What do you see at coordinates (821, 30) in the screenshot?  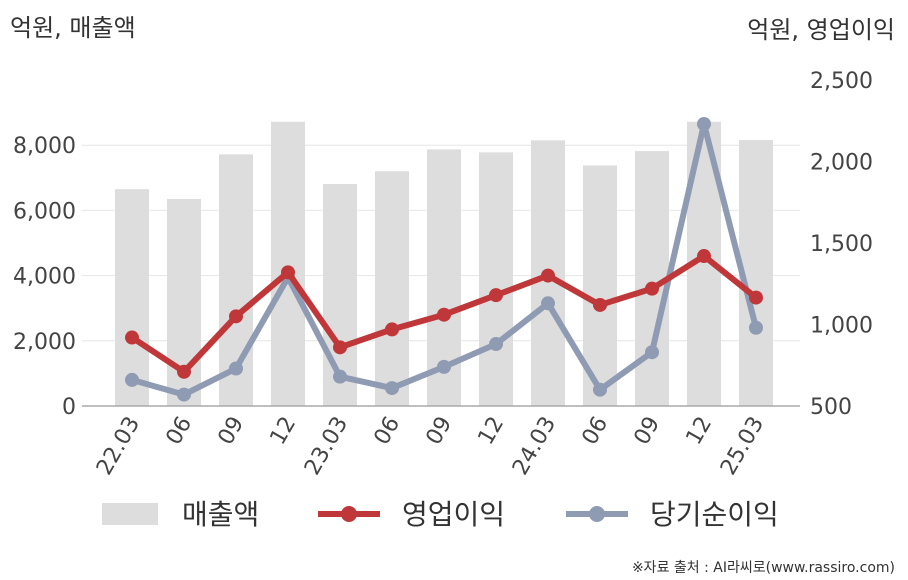 I see `right-axis-unit: 억원, 영업이익` at bounding box center [821, 30].